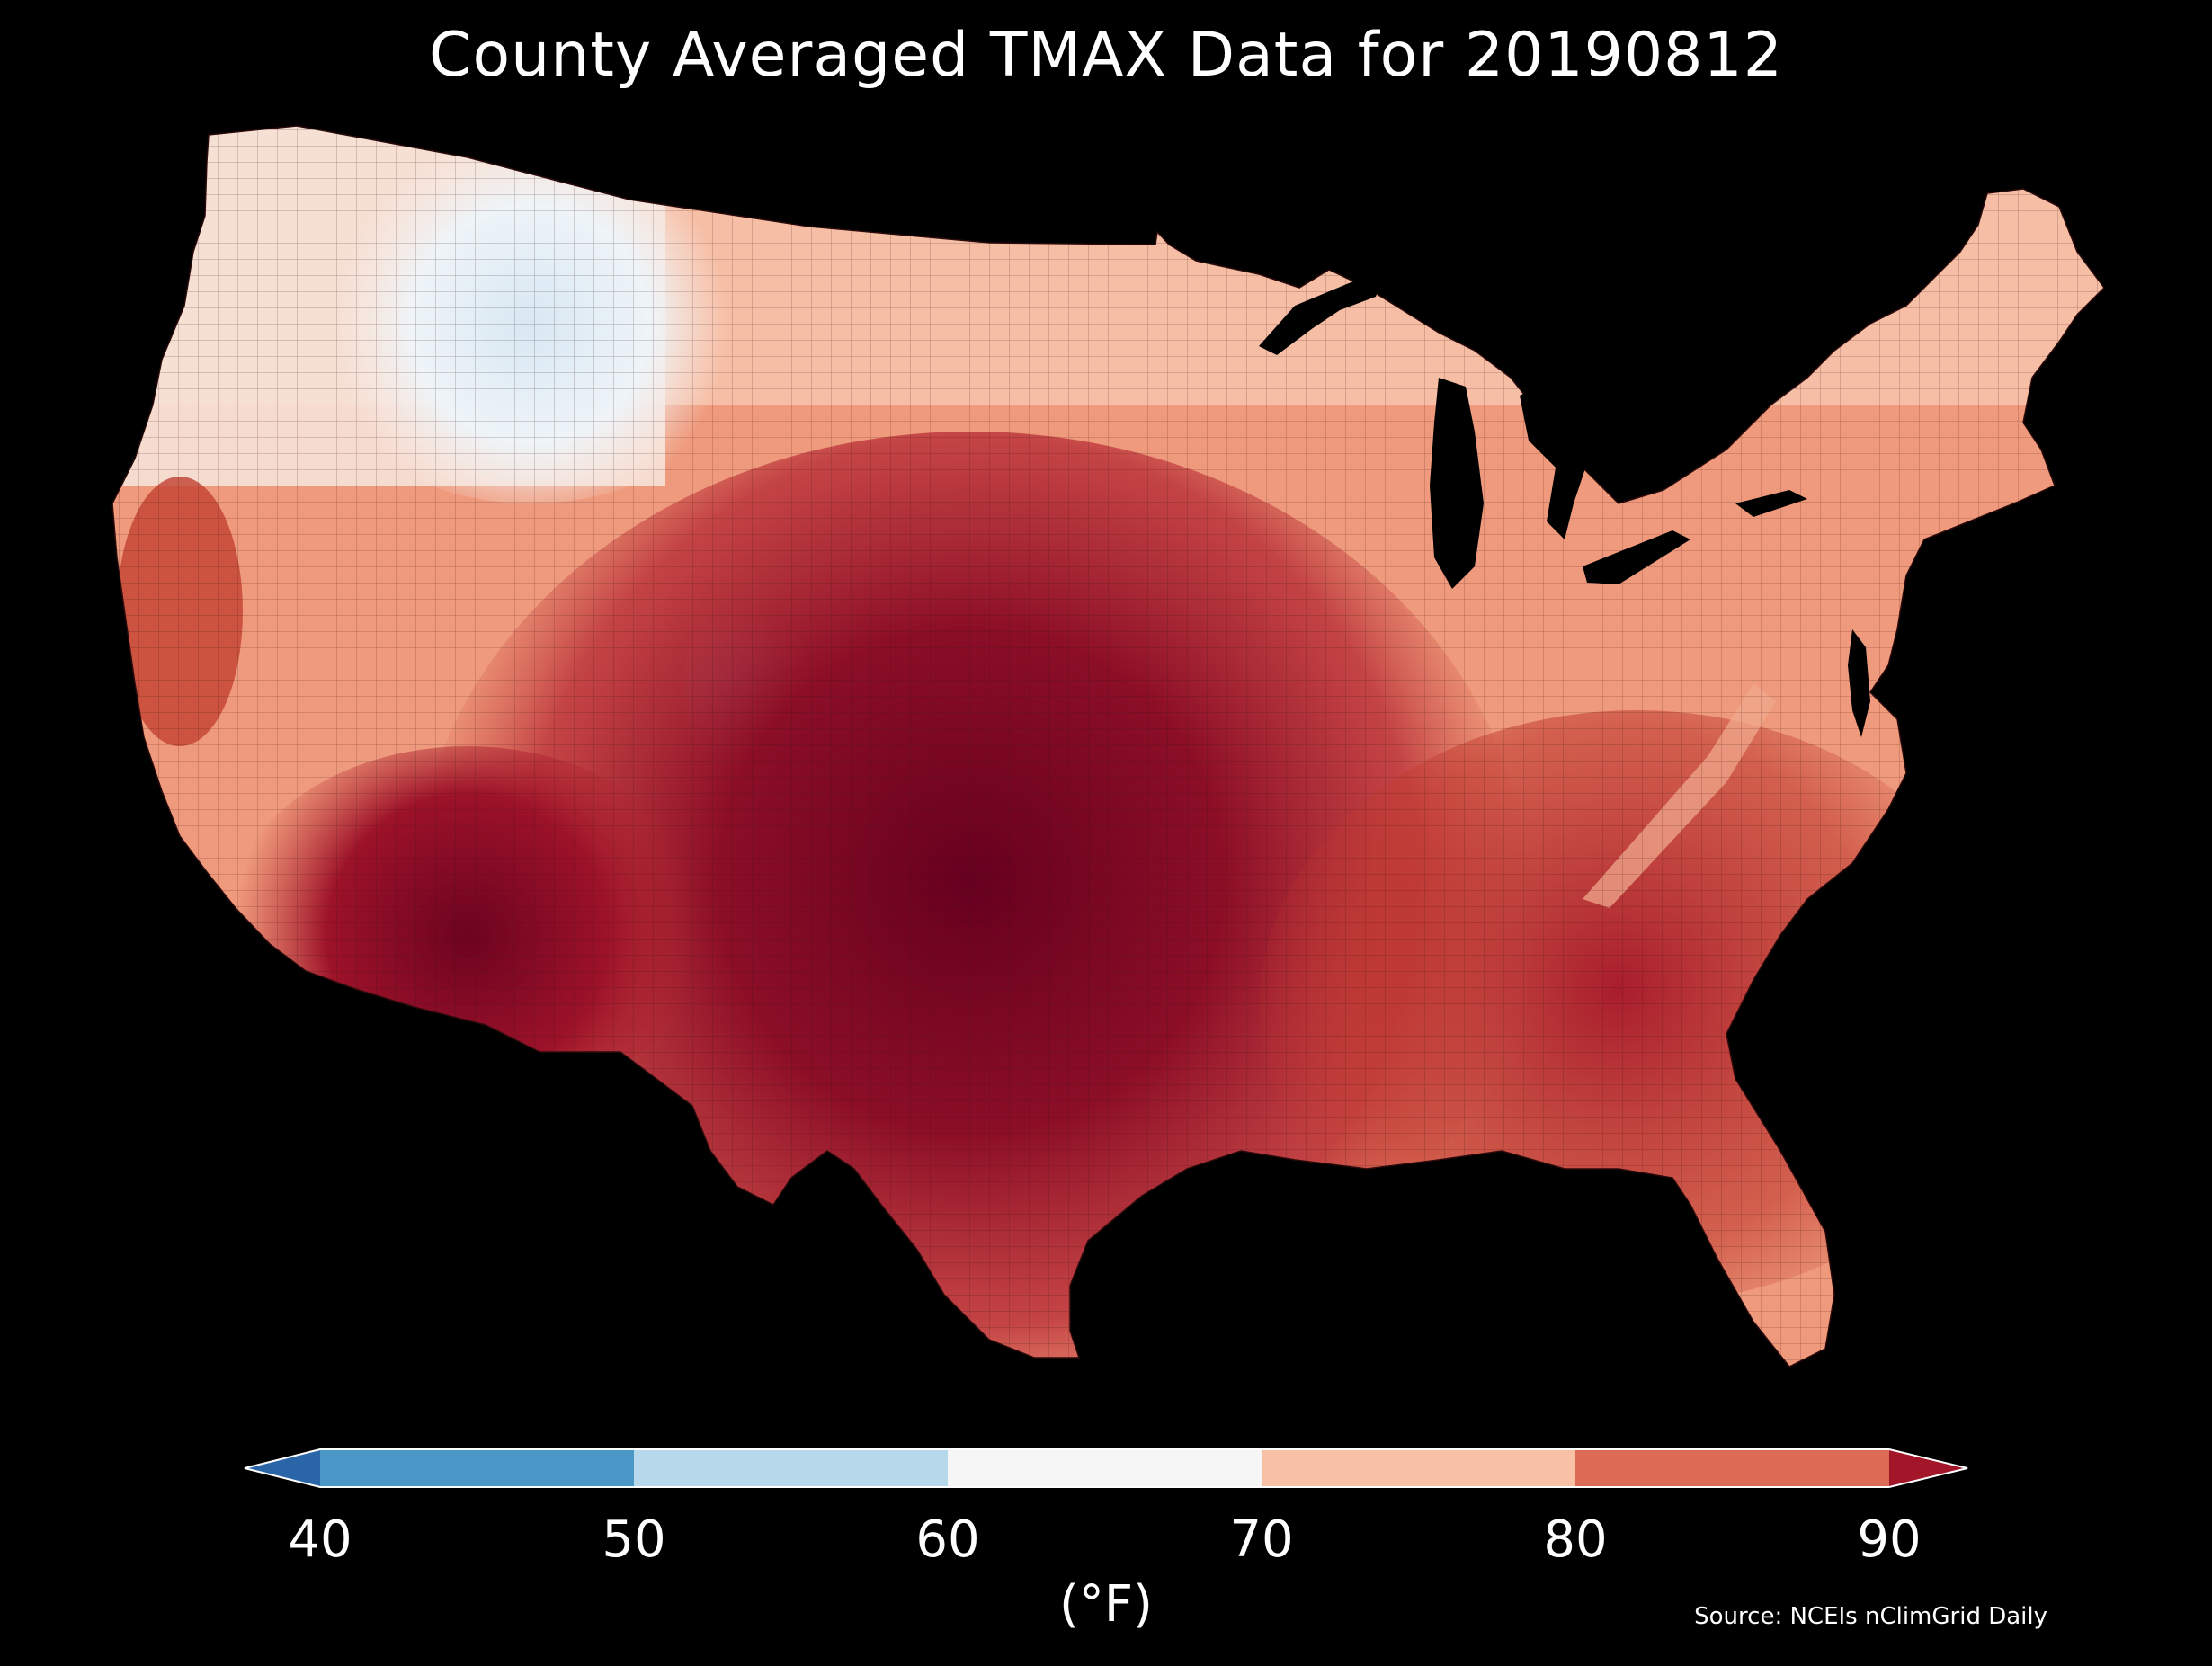  Describe the element at coordinates (1106, 55) in the screenshot. I see `map-title: County Averaged TMAX Data for 20190812` at that location.